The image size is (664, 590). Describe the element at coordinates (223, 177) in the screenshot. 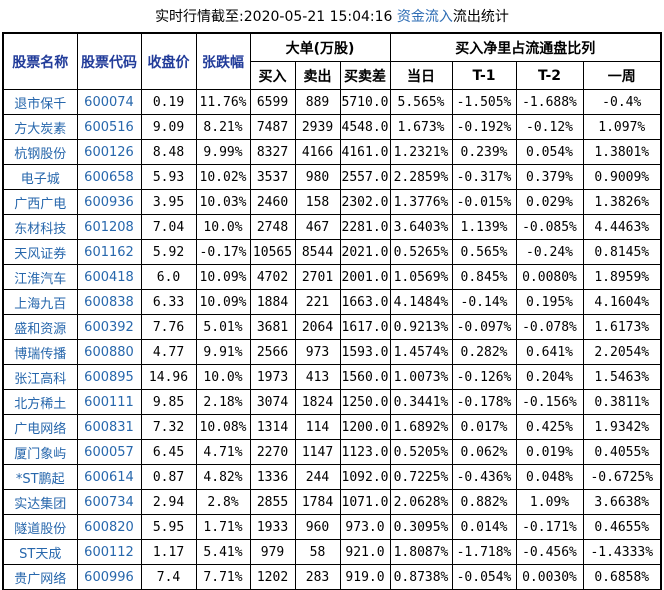

I see `change-pct-cell: 10.02%` at that location.